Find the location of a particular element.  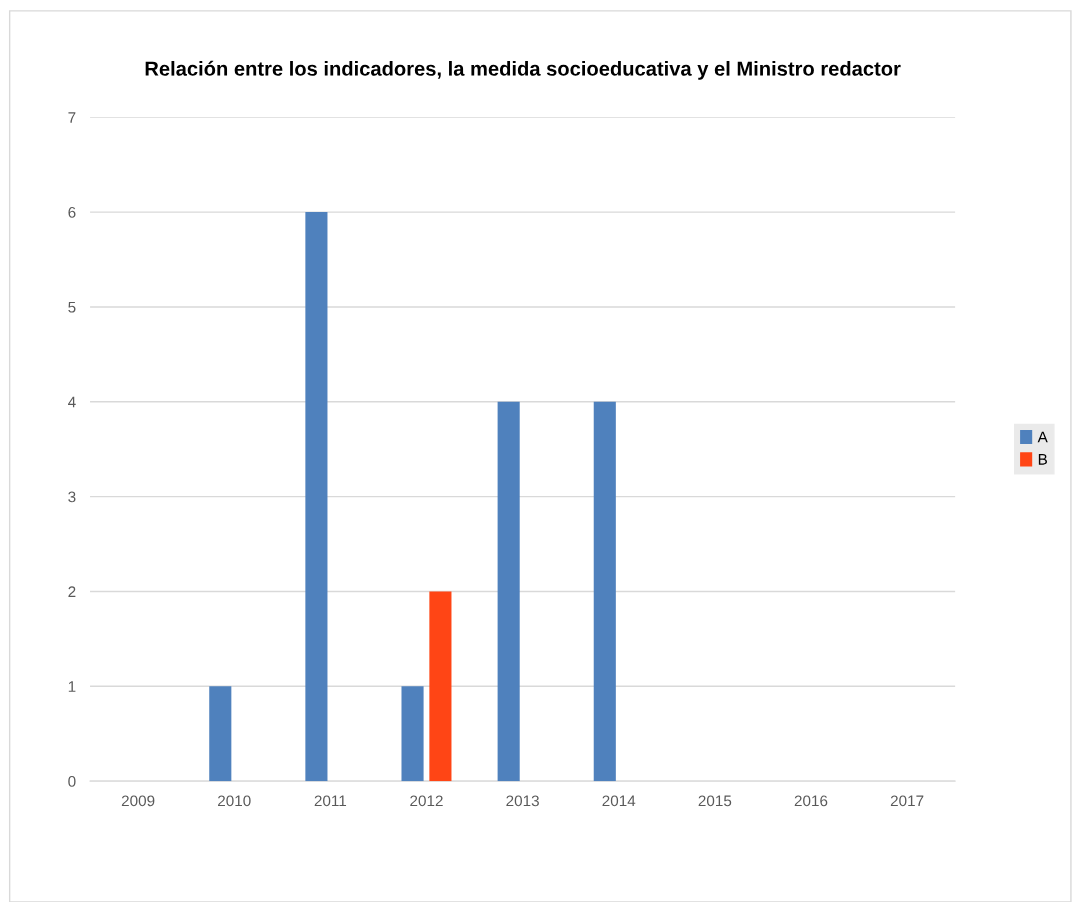

legend-label: A is located at coordinates (1042, 437).